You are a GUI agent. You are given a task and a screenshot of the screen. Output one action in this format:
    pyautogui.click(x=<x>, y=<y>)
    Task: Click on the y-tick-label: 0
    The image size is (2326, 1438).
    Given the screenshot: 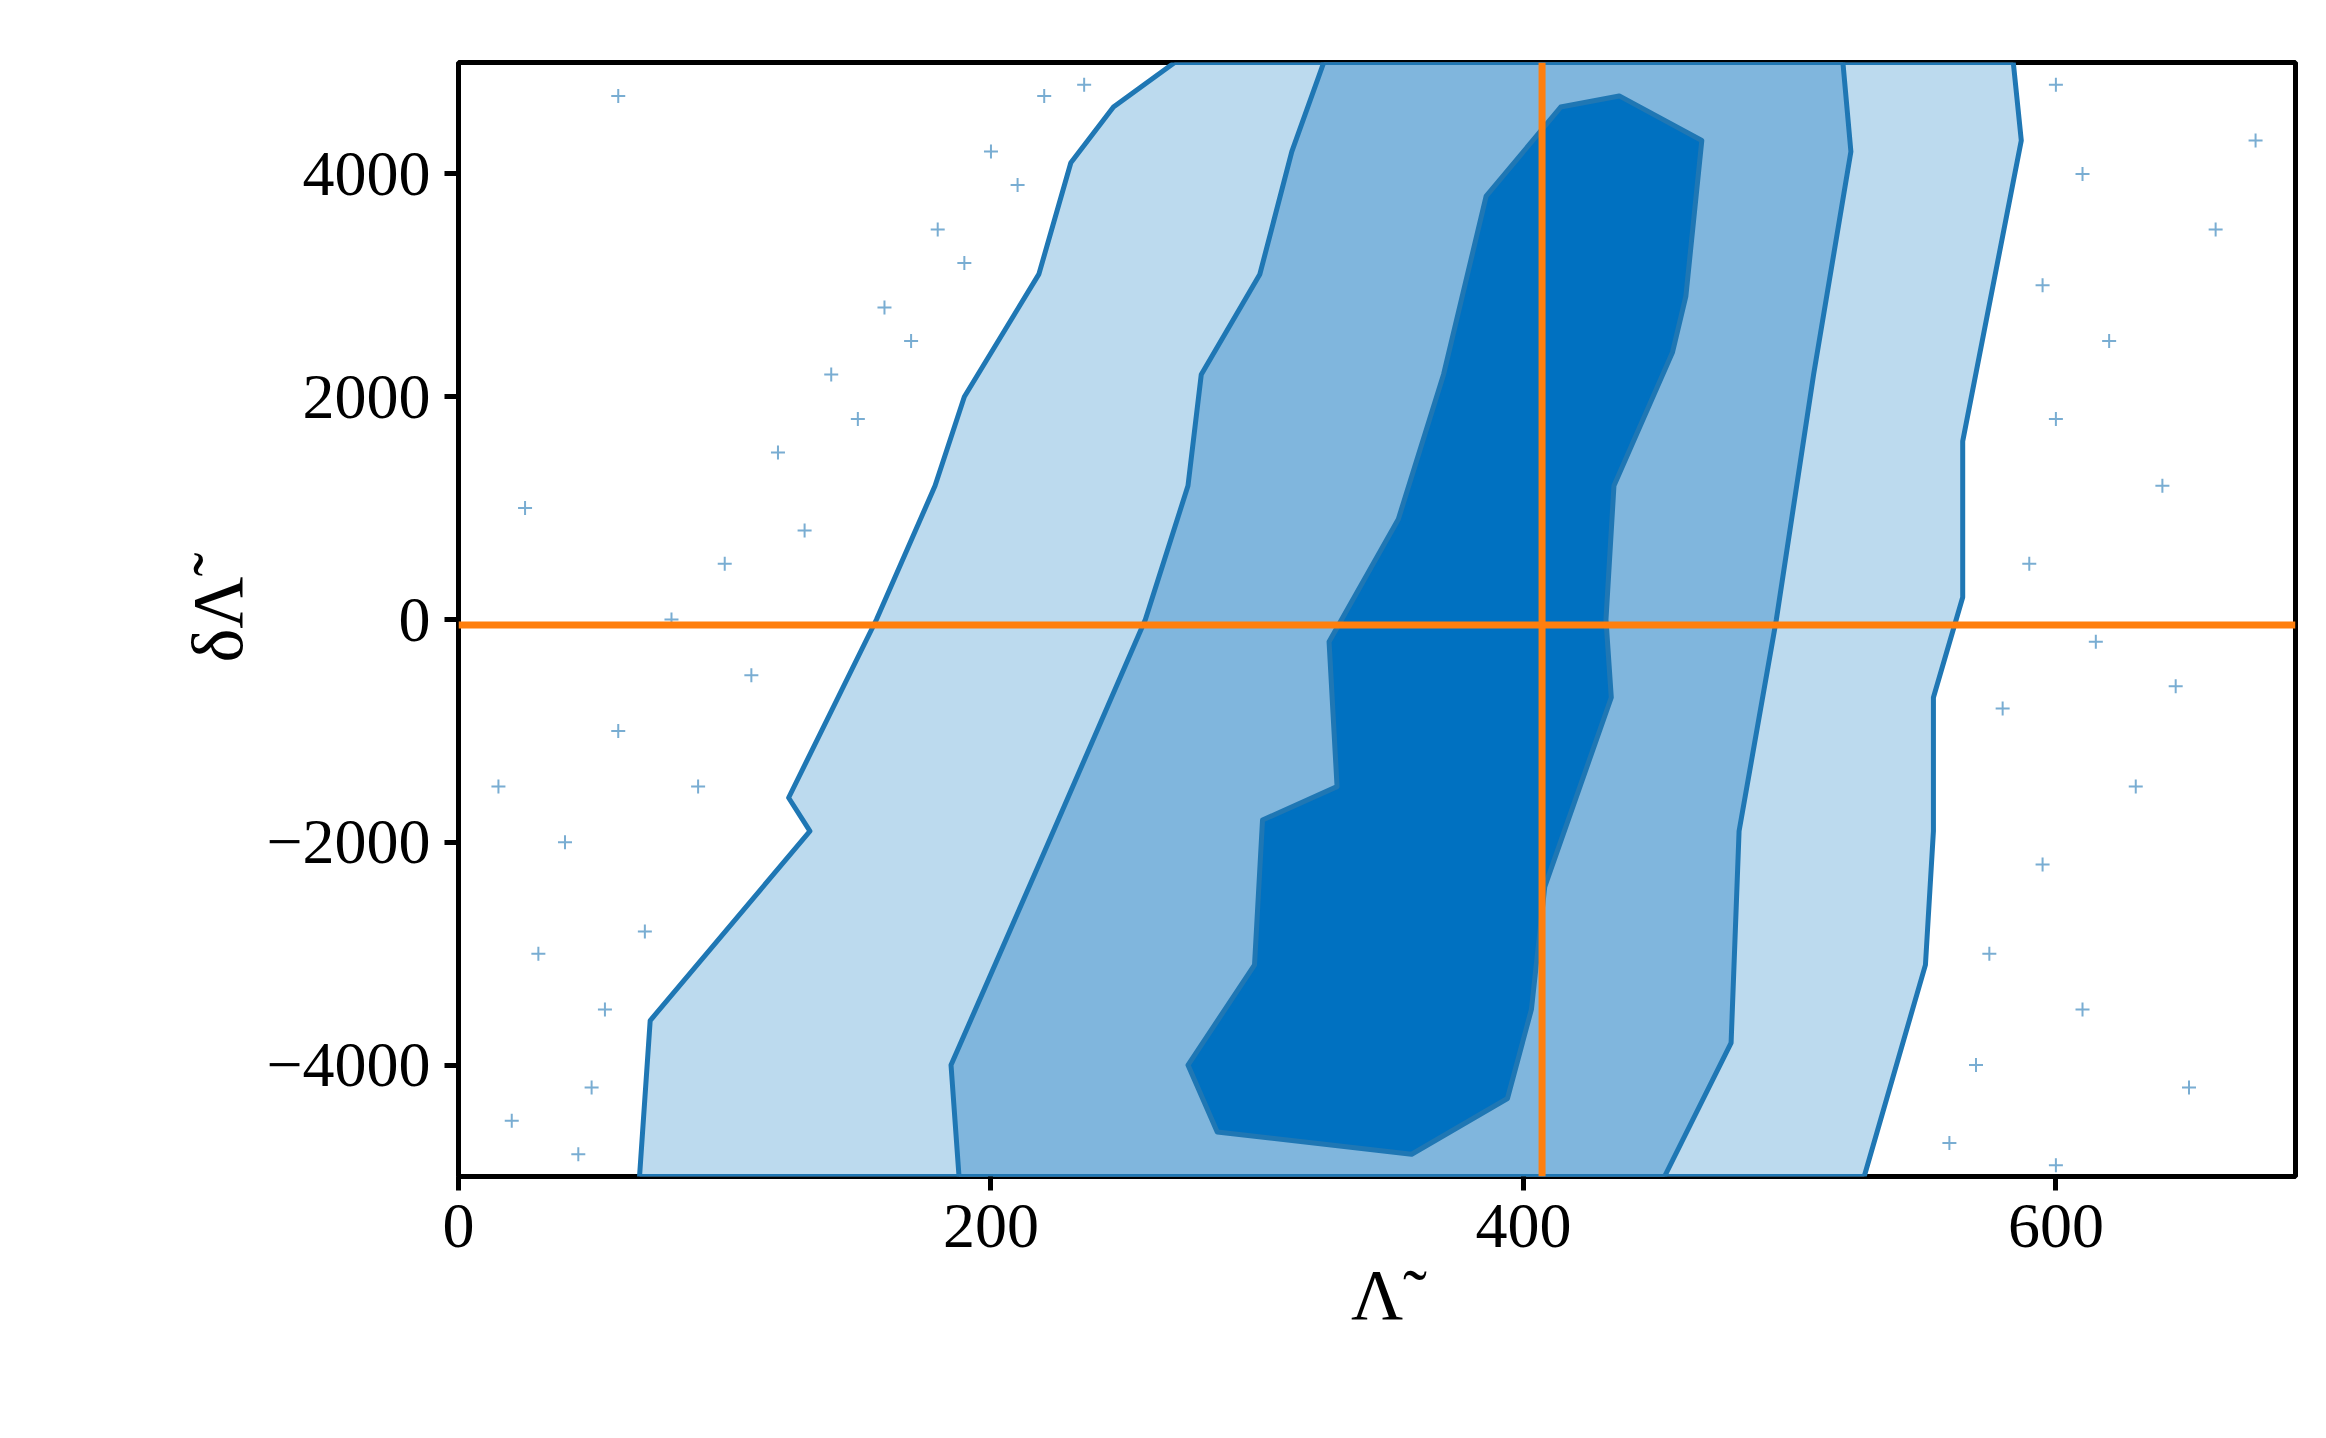 What is the action you would take?
    pyautogui.click(x=414, y=619)
    